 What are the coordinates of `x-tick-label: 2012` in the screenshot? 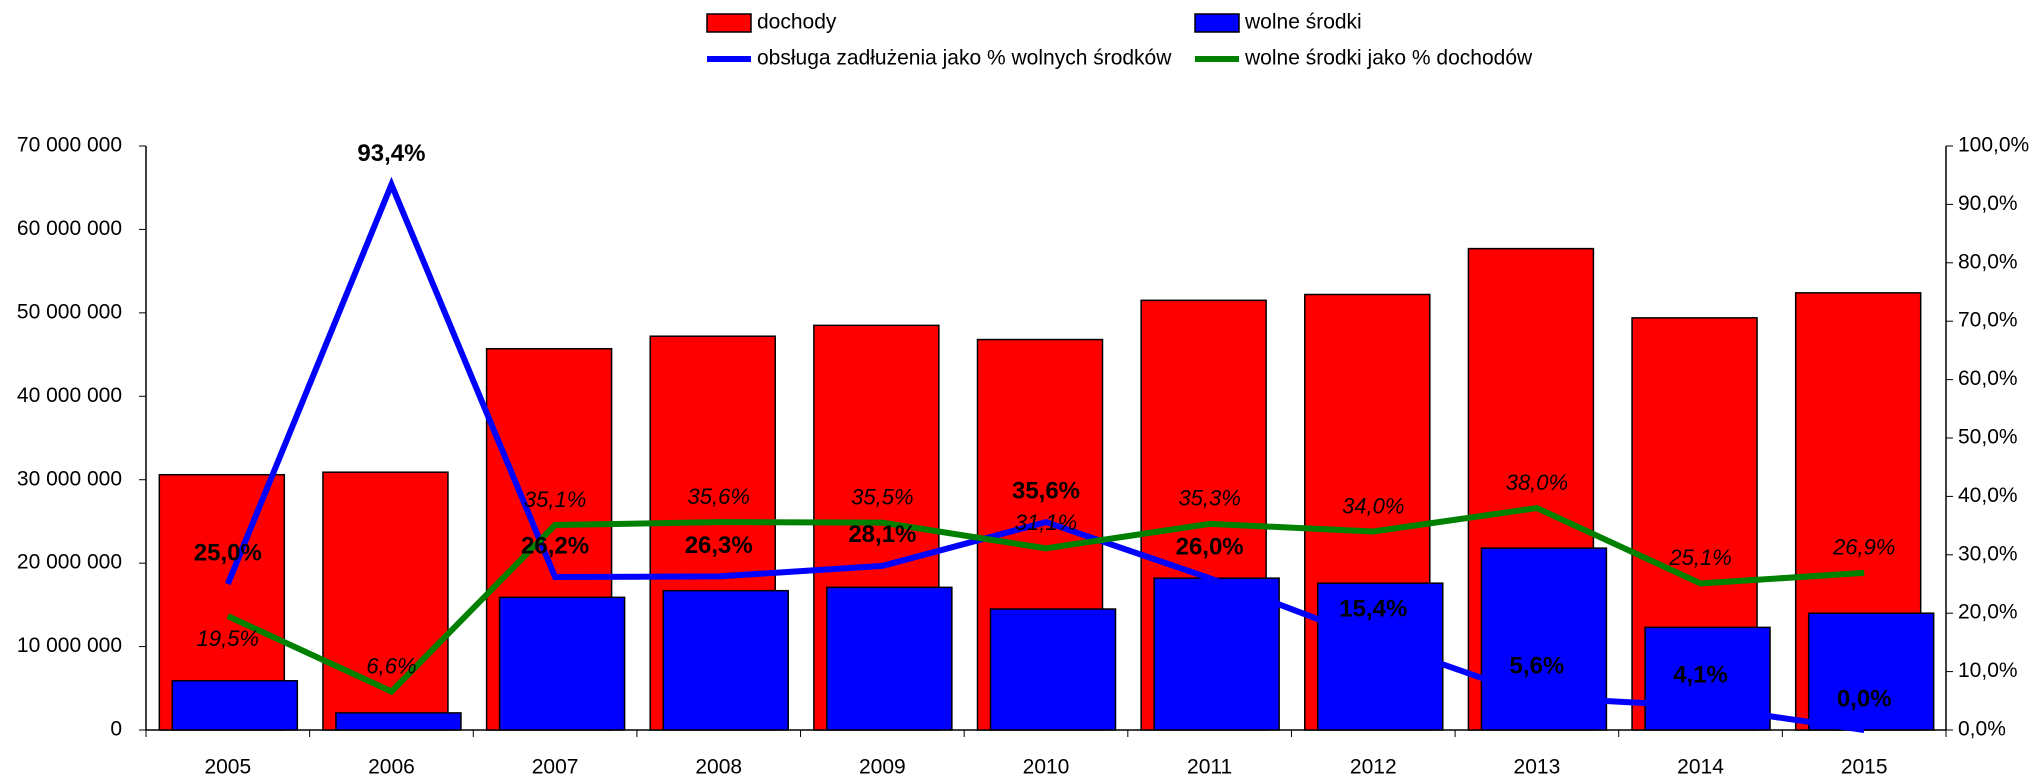 It's located at (1373, 767).